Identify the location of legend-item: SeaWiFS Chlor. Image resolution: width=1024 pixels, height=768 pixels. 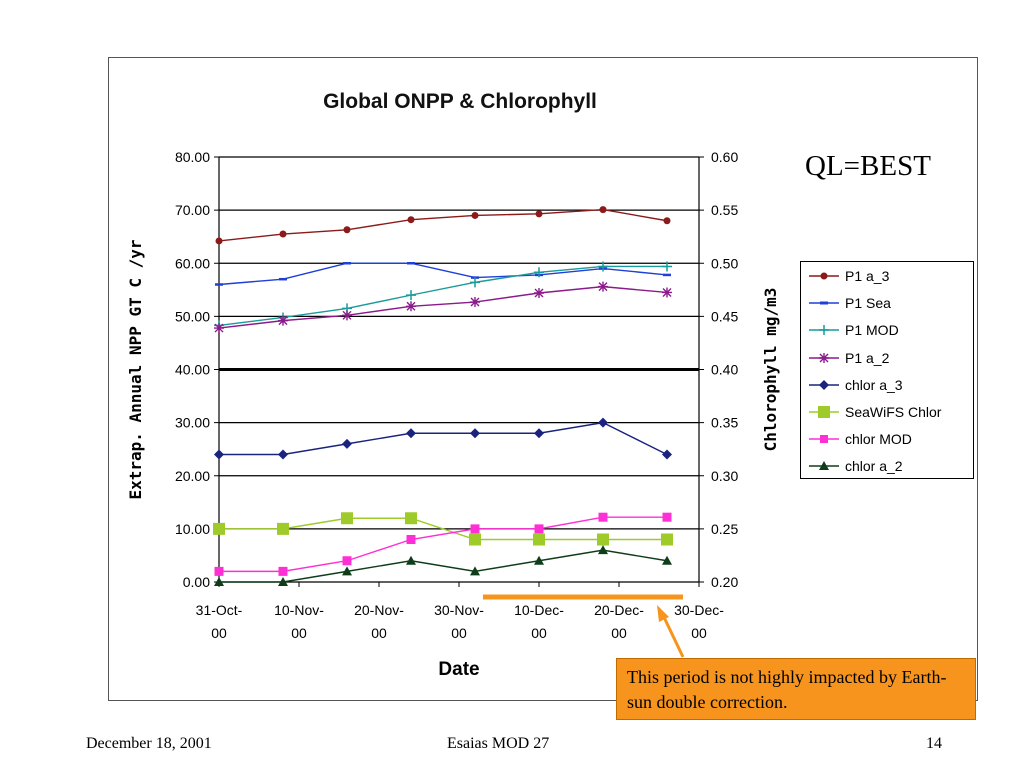
(875, 412).